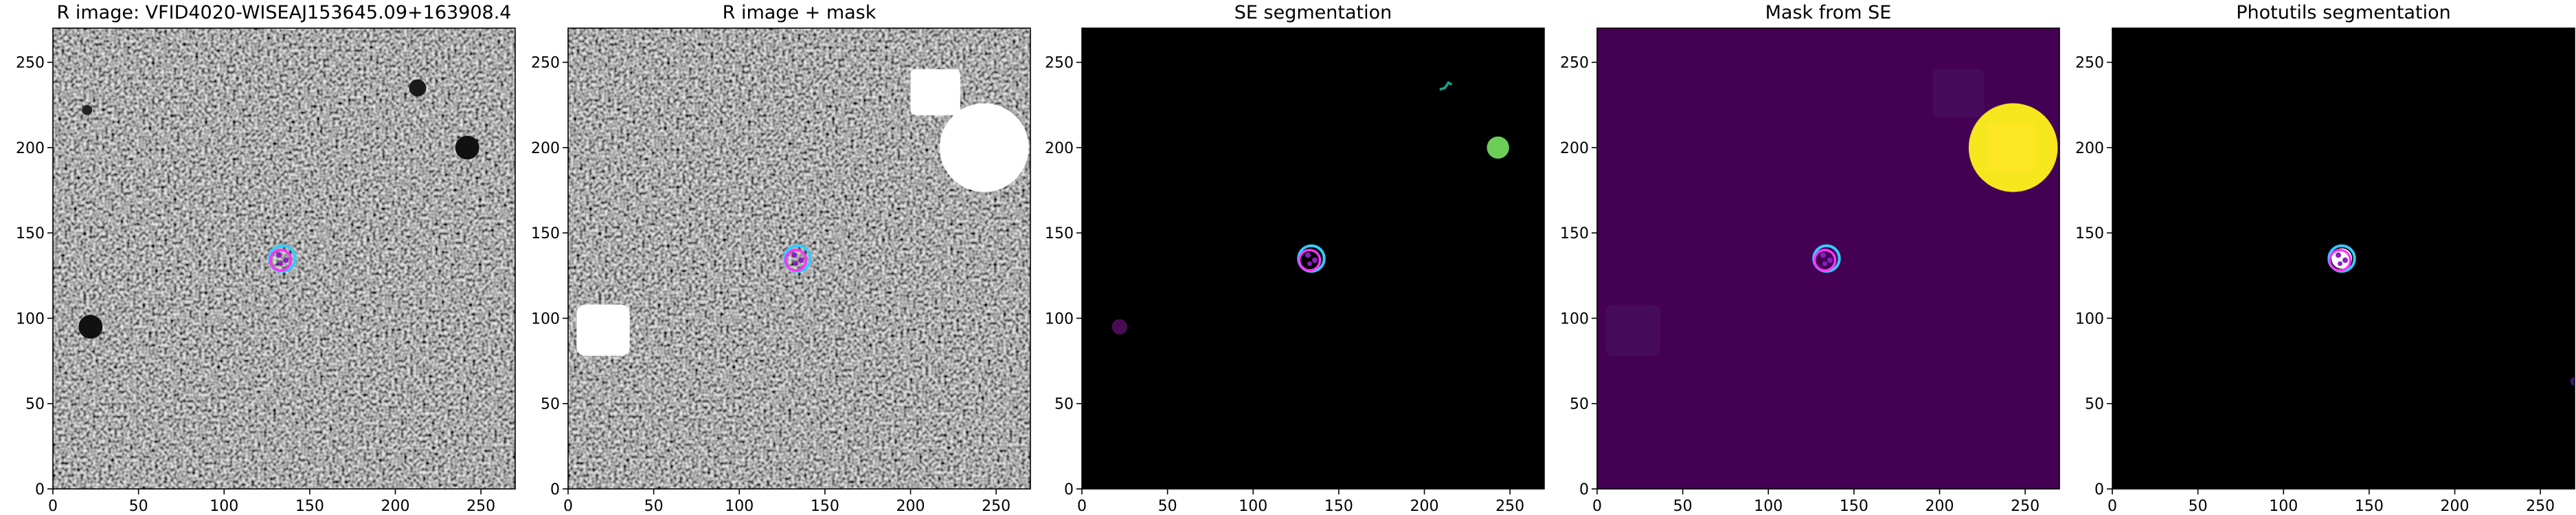 The width and height of the screenshot is (2576, 515). Describe the element at coordinates (800, 12) in the screenshot. I see `panel-title: R image + mask` at that location.